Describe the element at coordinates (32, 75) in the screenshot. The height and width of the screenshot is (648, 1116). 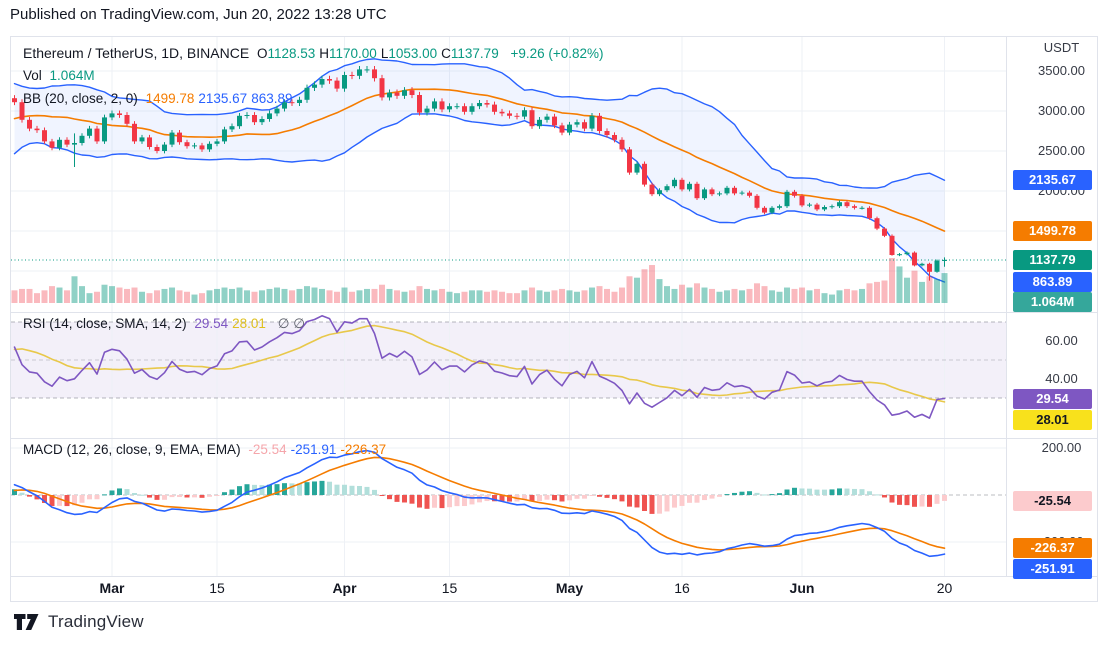
I see `volume-label: Vol` at that location.